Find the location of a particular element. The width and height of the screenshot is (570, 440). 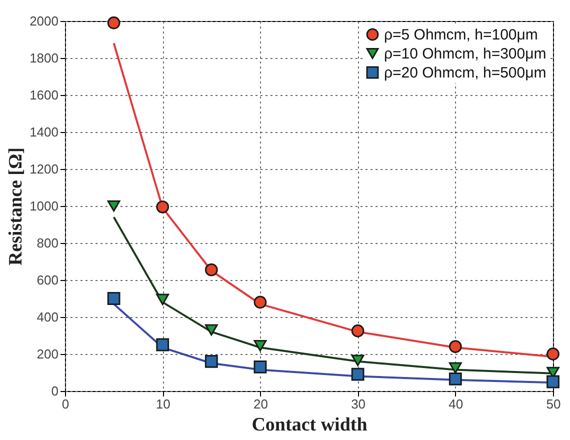

y-tick-label: 1600 is located at coordinates (44, 95).